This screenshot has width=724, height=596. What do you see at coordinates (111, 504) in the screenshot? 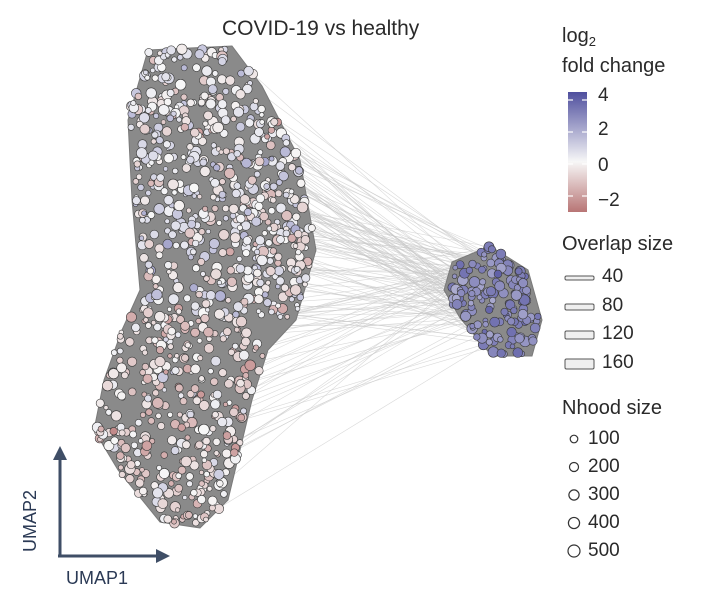
I see `umap-axes` at bounding box center [111, 504].